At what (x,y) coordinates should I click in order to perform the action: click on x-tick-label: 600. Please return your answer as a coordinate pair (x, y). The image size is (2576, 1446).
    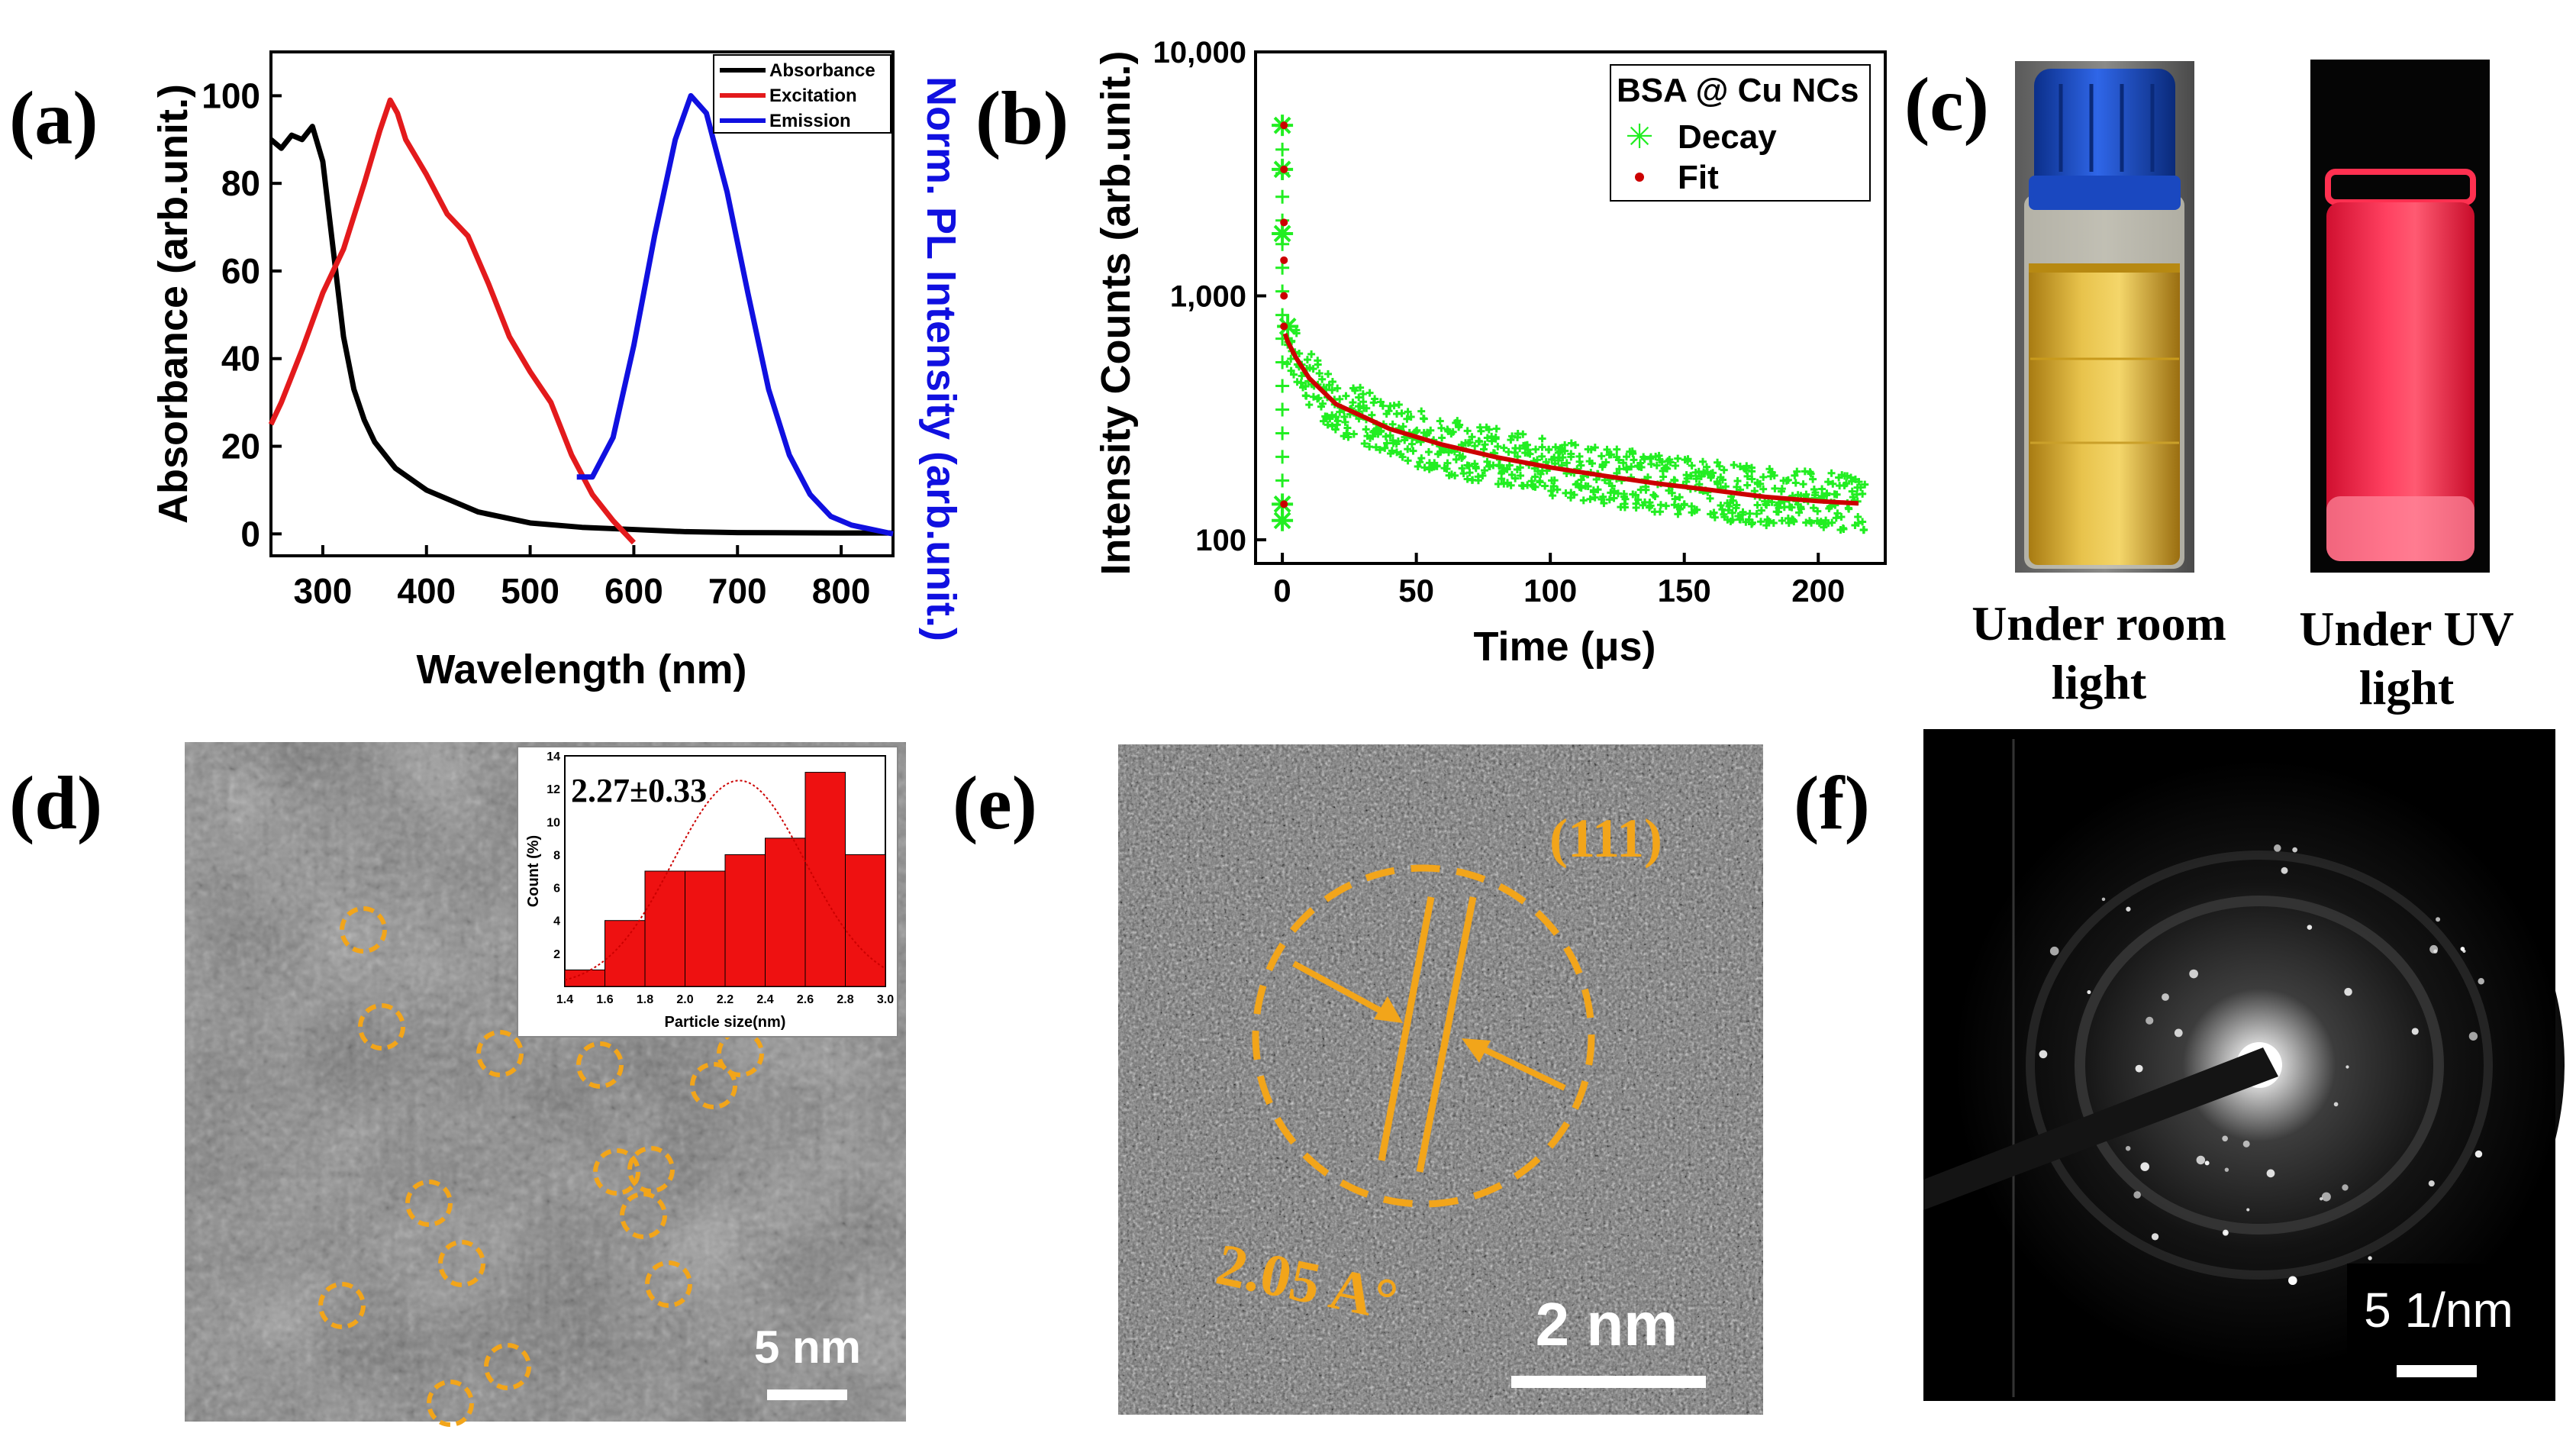
    Looking at the image, I should click on (634, 591).